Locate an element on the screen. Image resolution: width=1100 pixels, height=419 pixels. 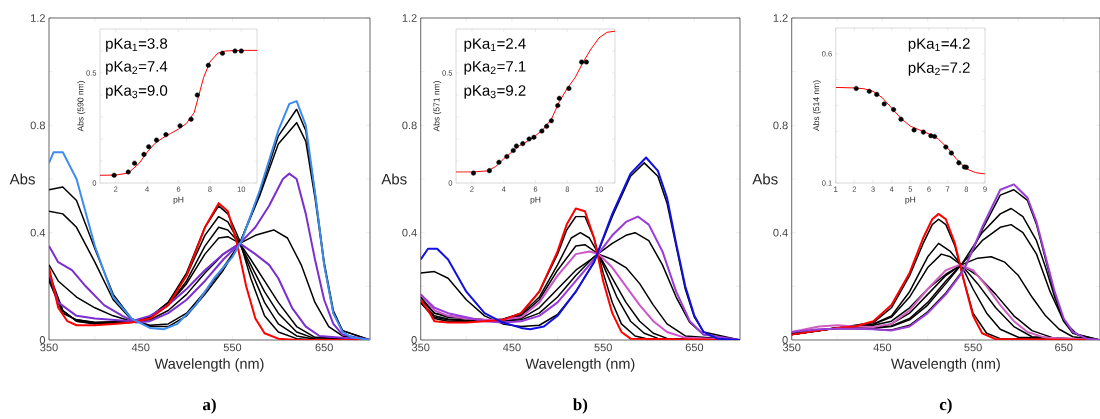
annotation: pKa$_{1}$=4.2 is located at coordinates (939, 45).